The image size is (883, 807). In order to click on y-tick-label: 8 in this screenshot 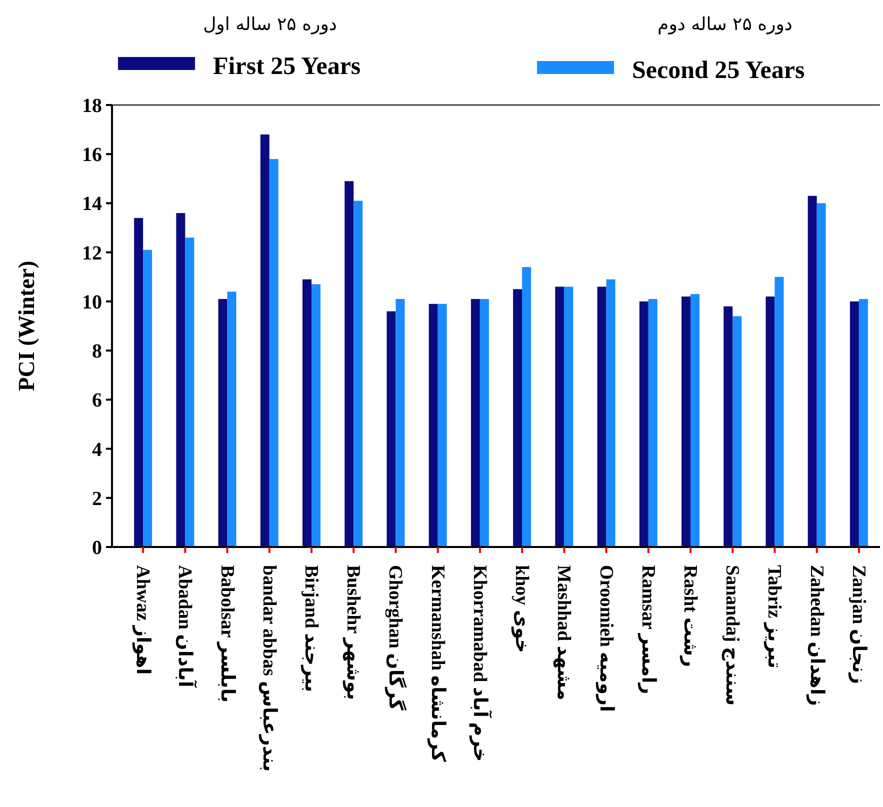, I will do `click(97, 351)`.